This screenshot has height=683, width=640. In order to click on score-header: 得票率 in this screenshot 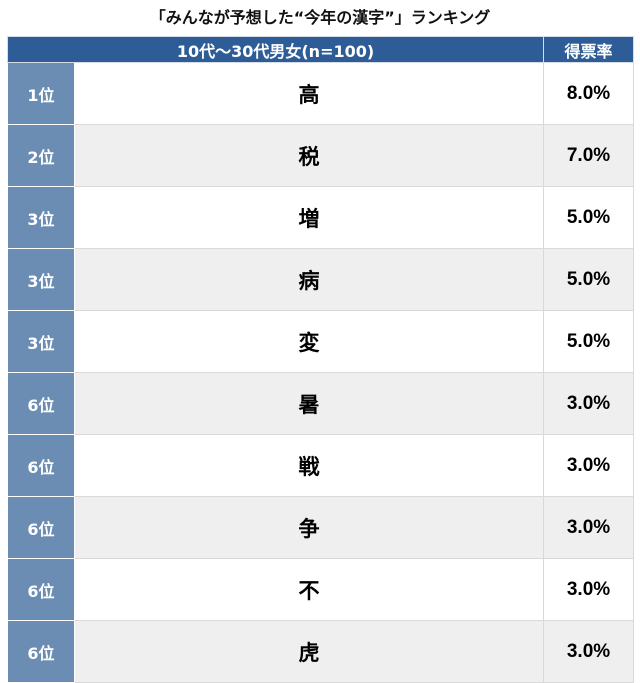, I will do `click(589, 49)`.